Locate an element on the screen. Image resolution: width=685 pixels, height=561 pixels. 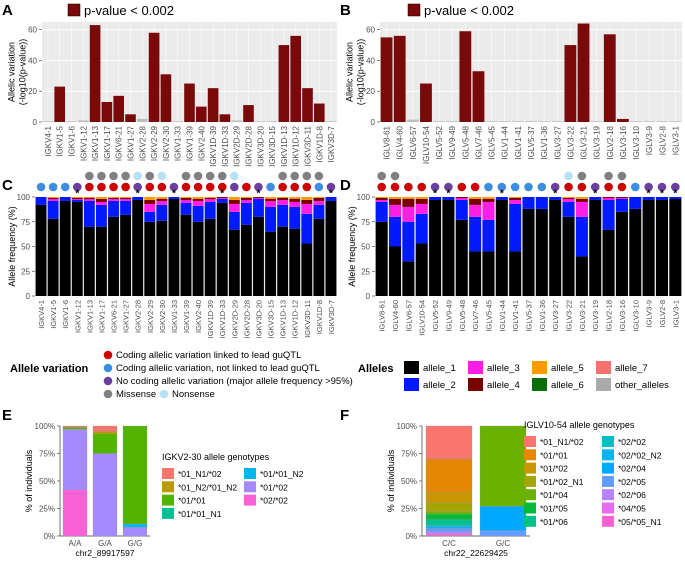
x-tick-label-a: IGKV1-12 is located at coordinates (83, 143).